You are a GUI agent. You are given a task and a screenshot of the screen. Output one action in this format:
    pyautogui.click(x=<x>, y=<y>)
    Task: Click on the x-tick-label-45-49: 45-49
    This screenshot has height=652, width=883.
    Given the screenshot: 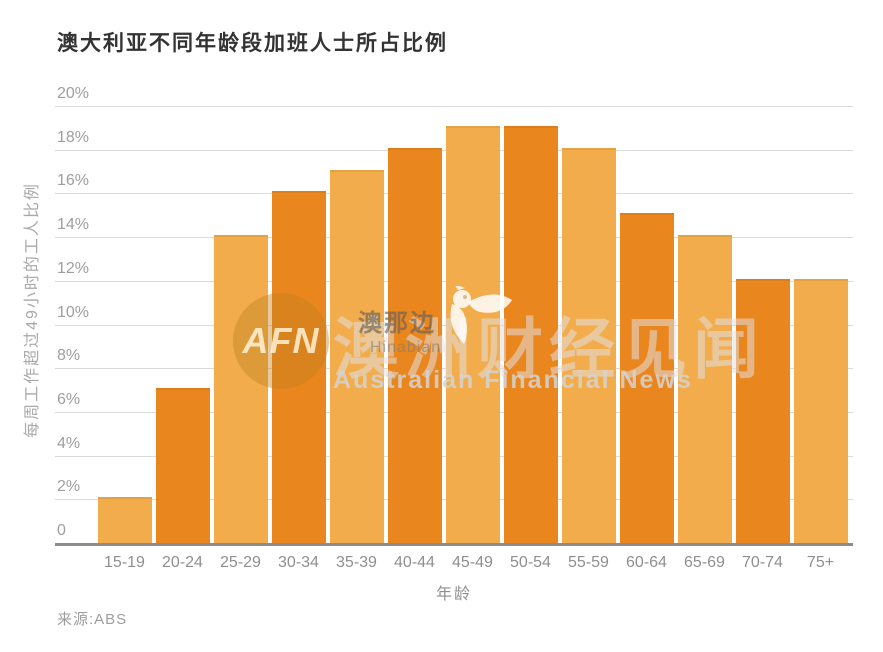 What is the action you would take?
    pyautogui.click(x=472, y=562)
    